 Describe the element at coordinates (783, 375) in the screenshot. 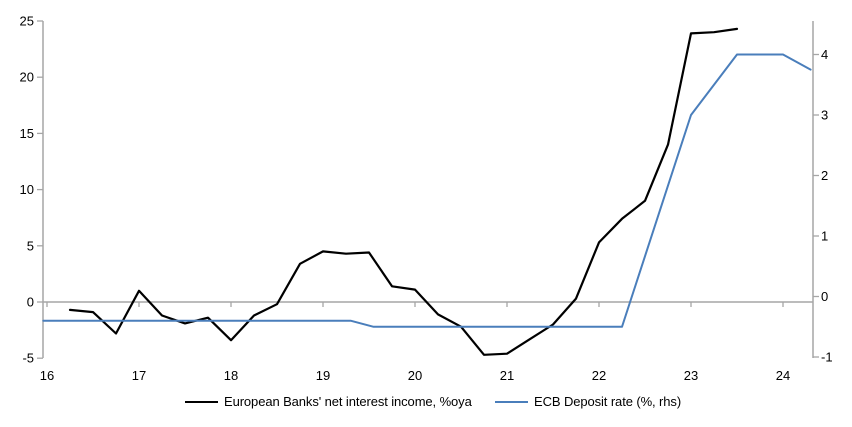

I see `x-axis-label: 24` at that location.